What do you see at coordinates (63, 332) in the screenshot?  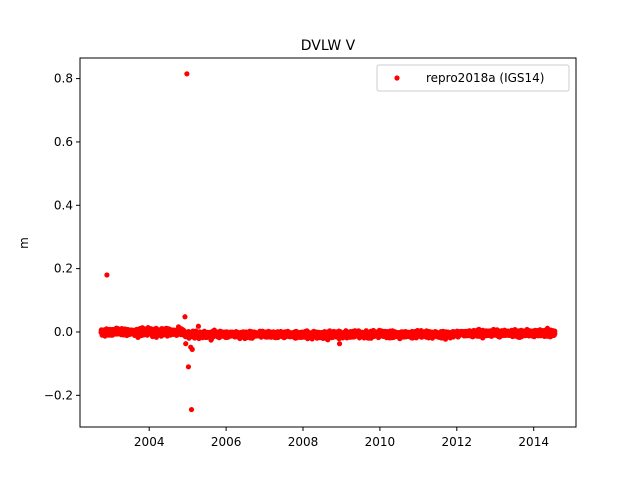 I see `y-tick-label: 0.0` at bounding box center [63, 332].